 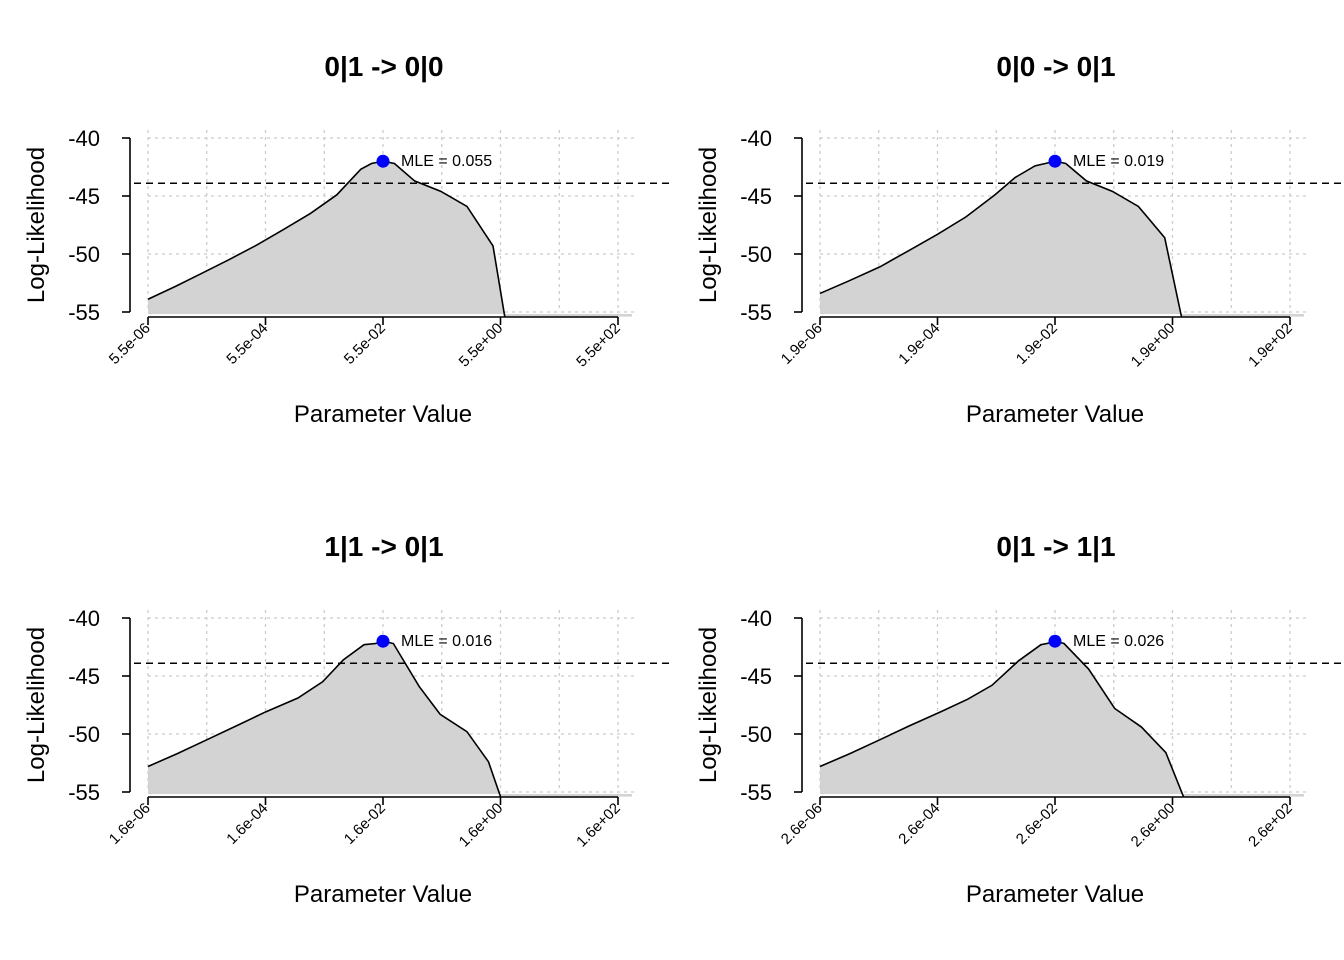 I want to click on x-tick-label: 5.5e+00, so click(x=481, y=345).